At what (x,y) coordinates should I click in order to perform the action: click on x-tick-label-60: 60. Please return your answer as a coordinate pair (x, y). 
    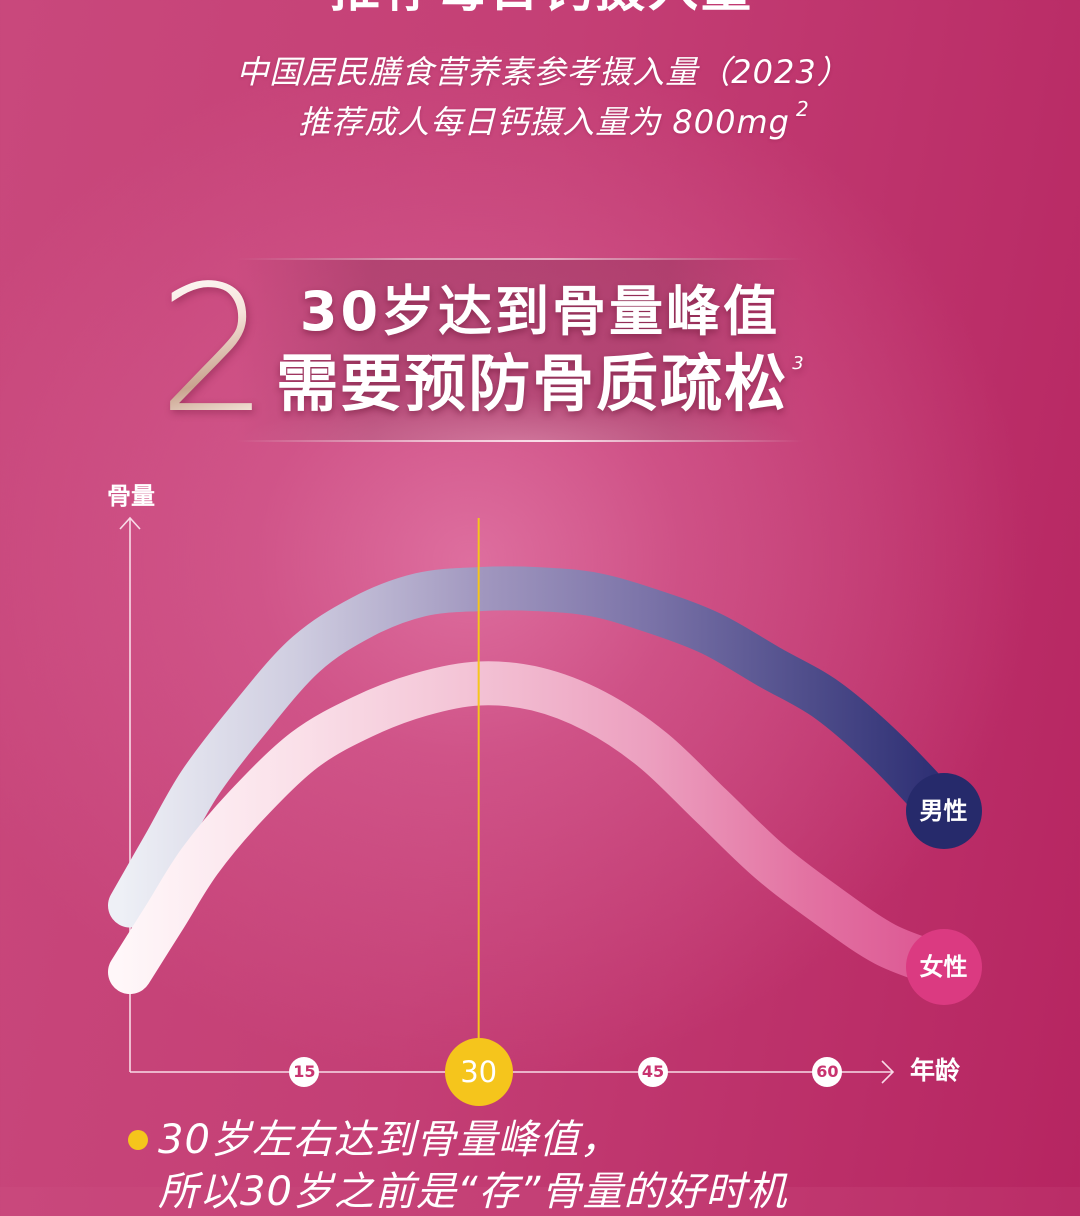
    Looking at the image, I should click on (827, 1072).